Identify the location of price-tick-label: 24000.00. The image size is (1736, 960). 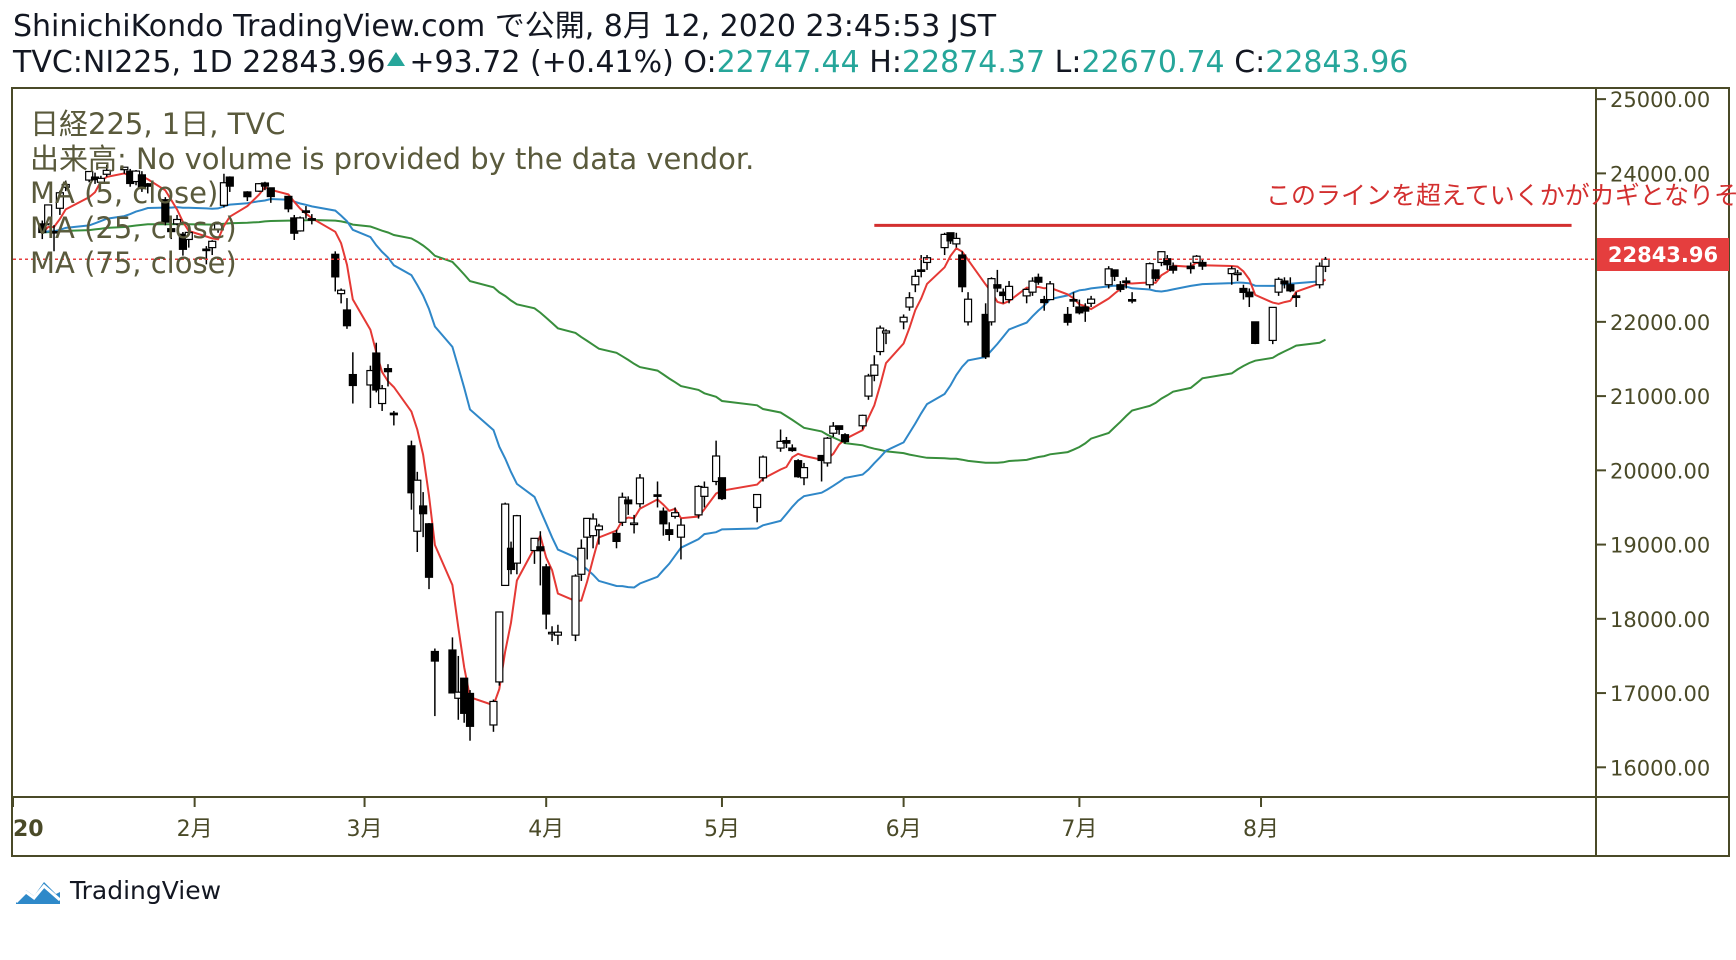
(1660, 174).